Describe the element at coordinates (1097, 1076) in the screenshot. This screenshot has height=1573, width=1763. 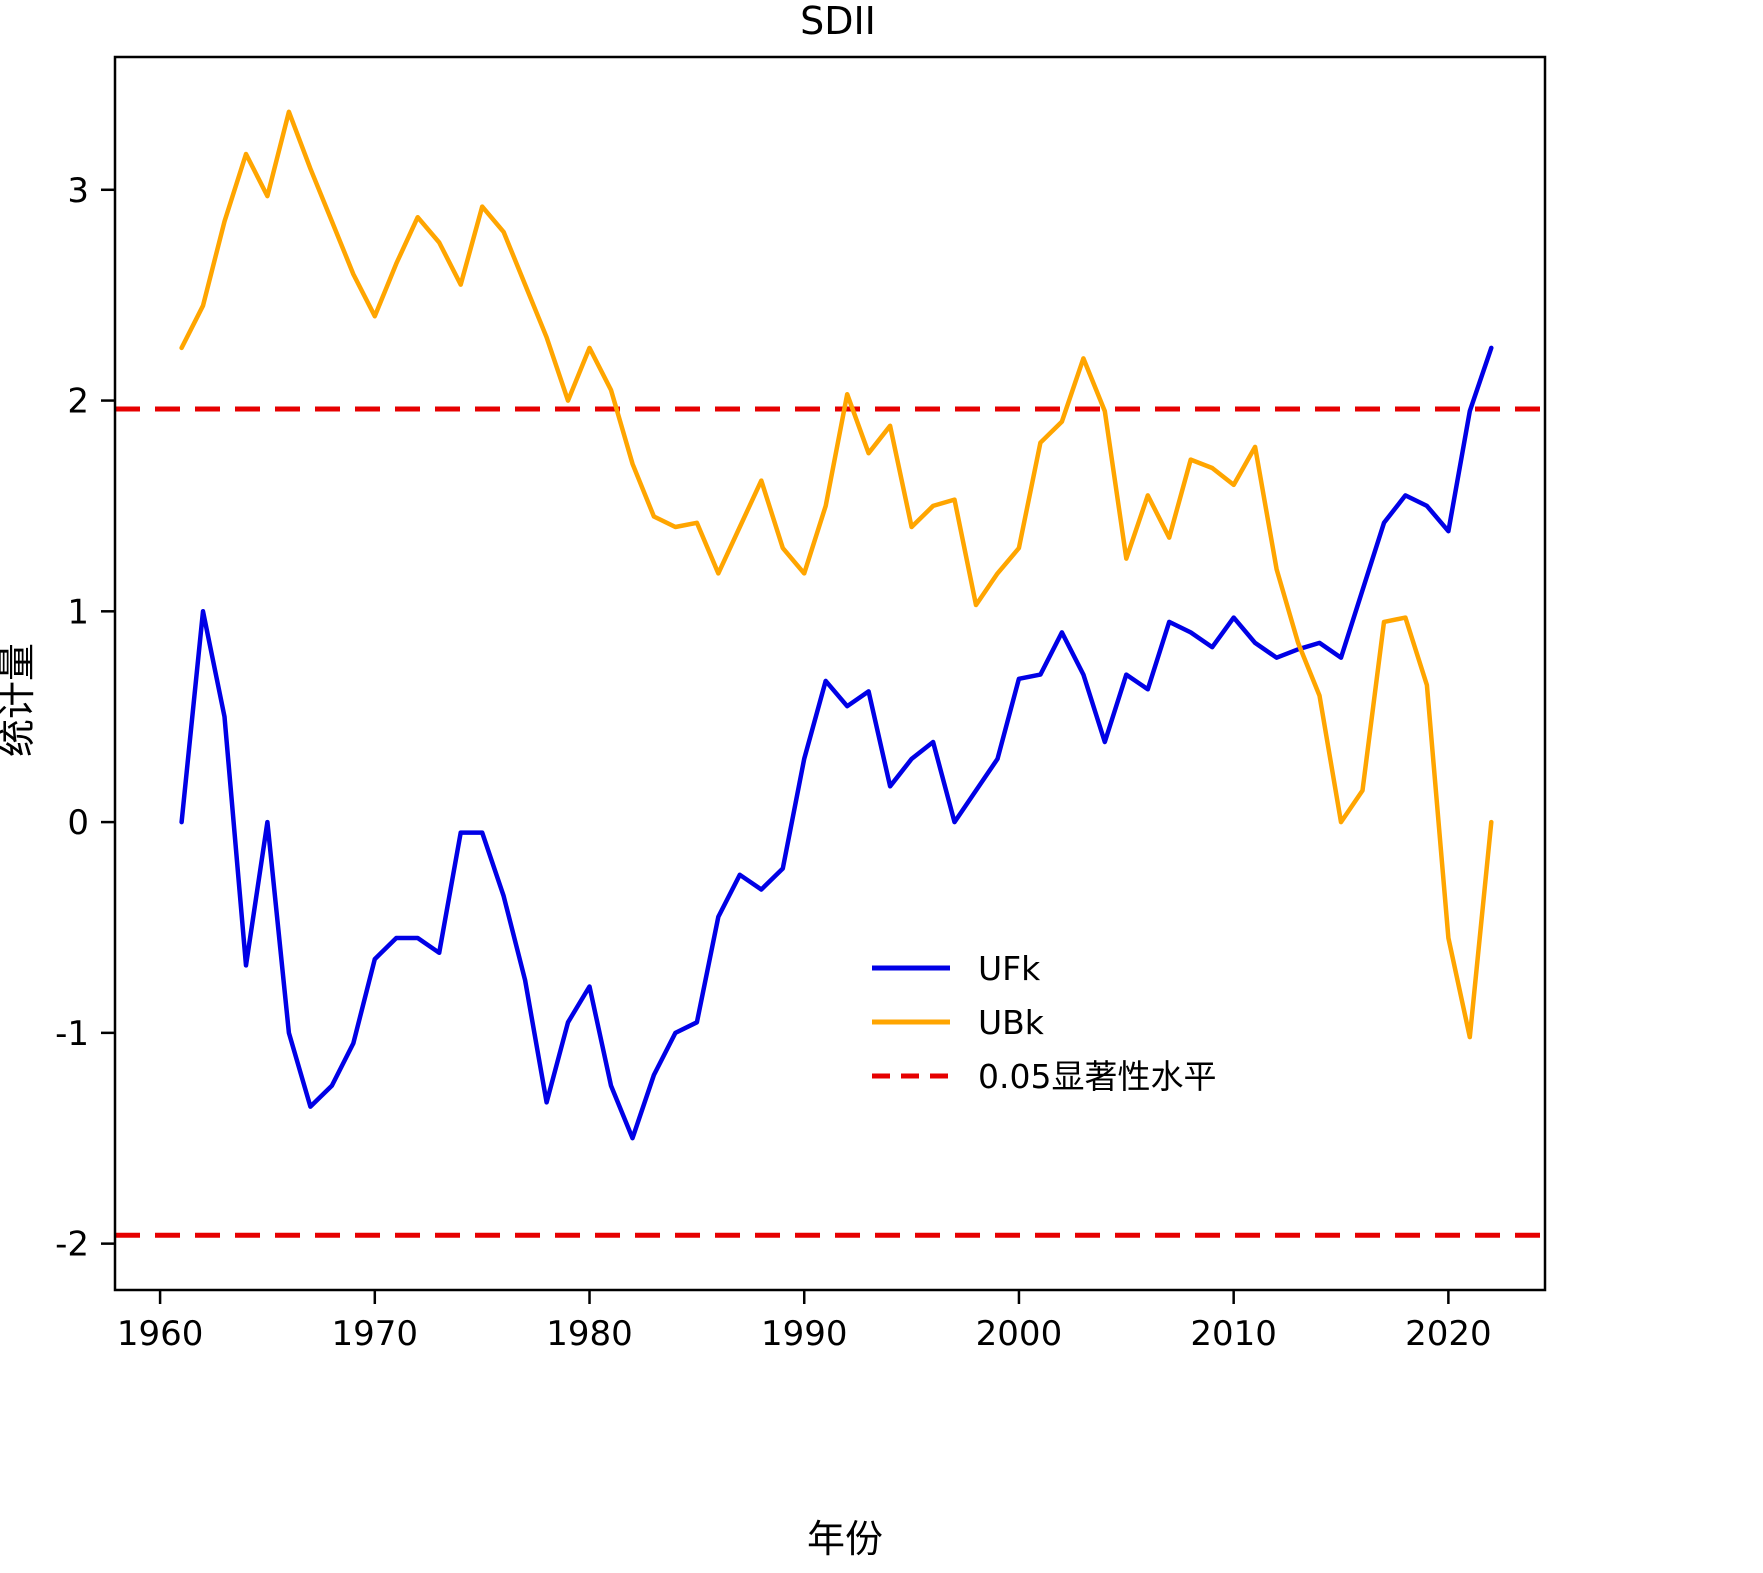
I see `legend-label: 0.05显著性水平` at that location.